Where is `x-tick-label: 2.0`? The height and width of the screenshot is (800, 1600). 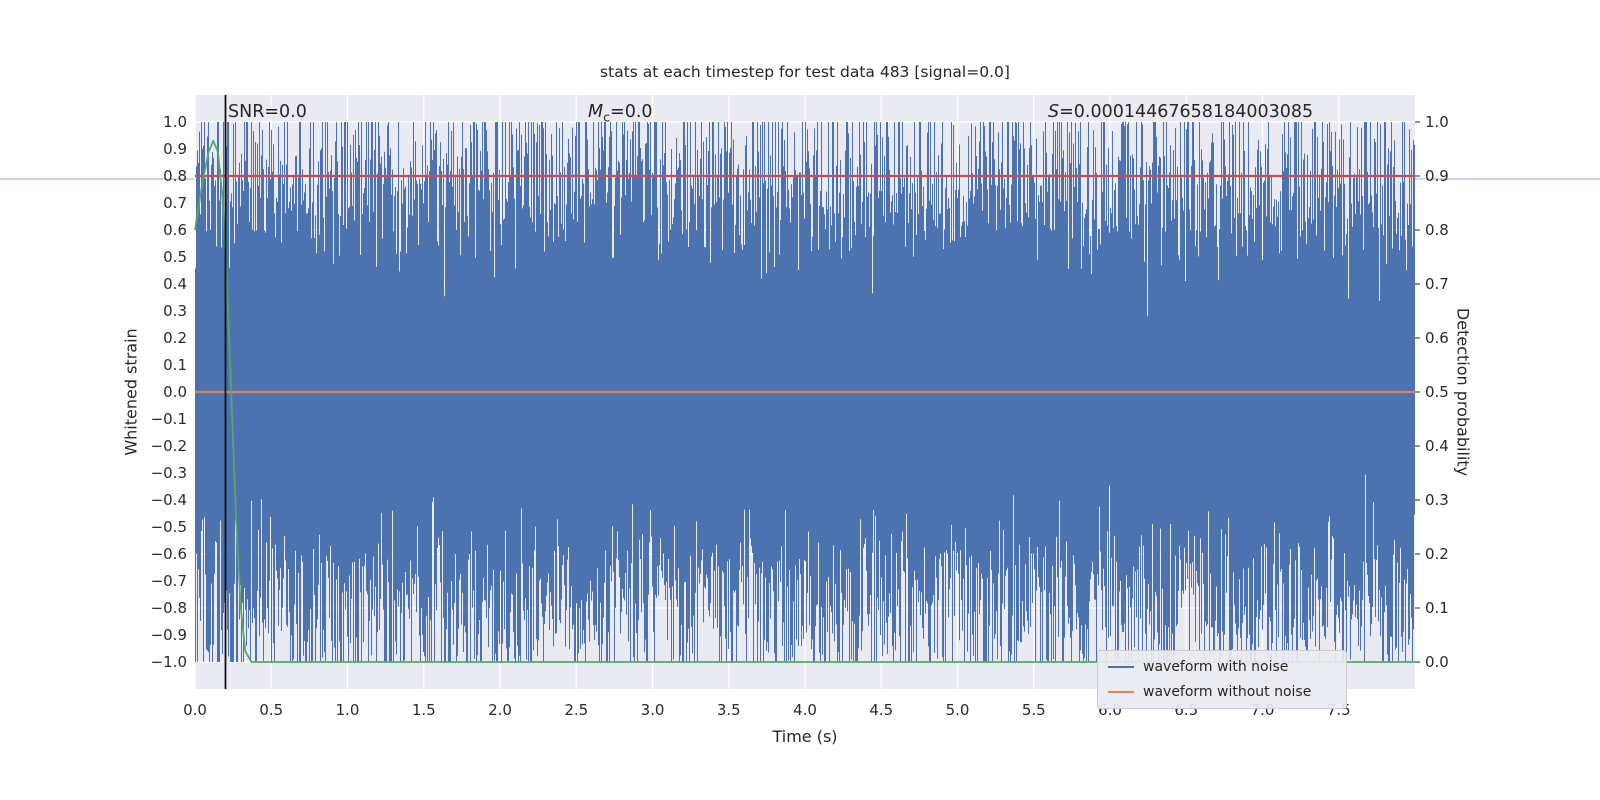
x-tick-label: 2.0 is located at coordinates (500, 710).